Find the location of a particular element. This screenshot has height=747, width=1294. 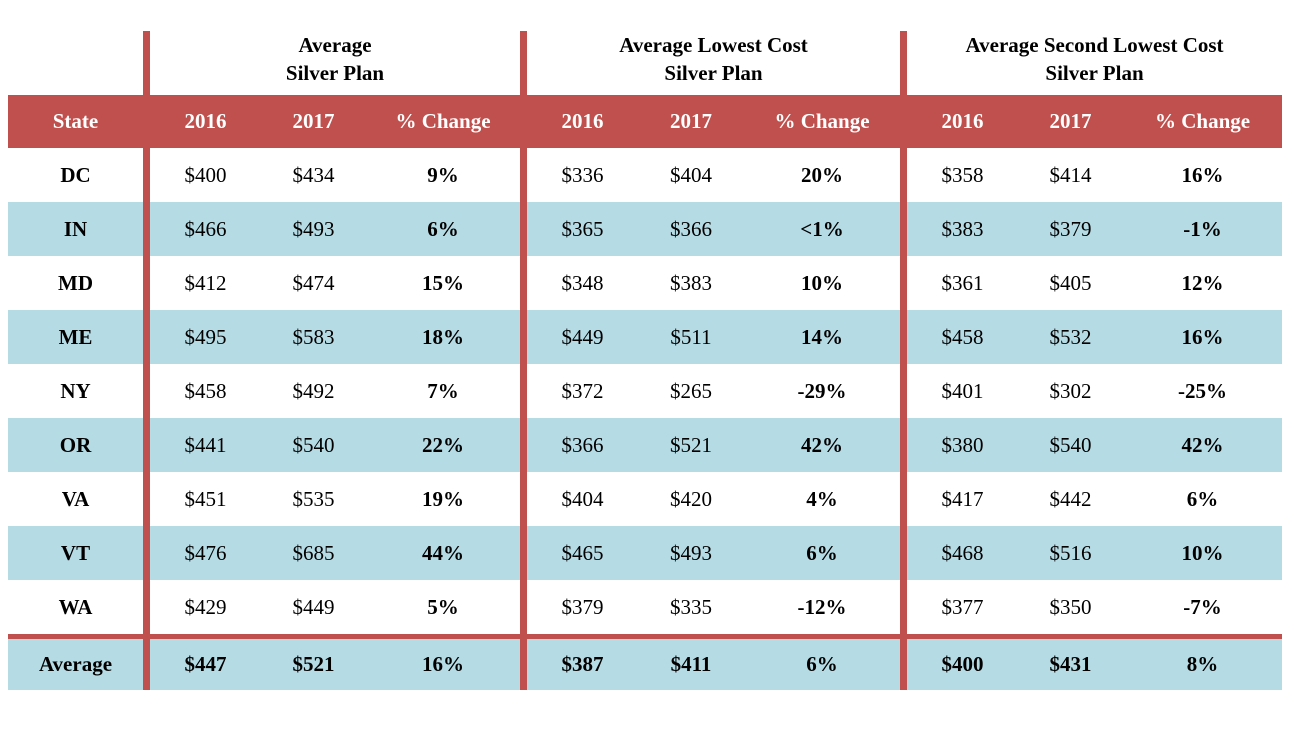

pct-change-cell: -1% is located at coordinates (1203, 229).